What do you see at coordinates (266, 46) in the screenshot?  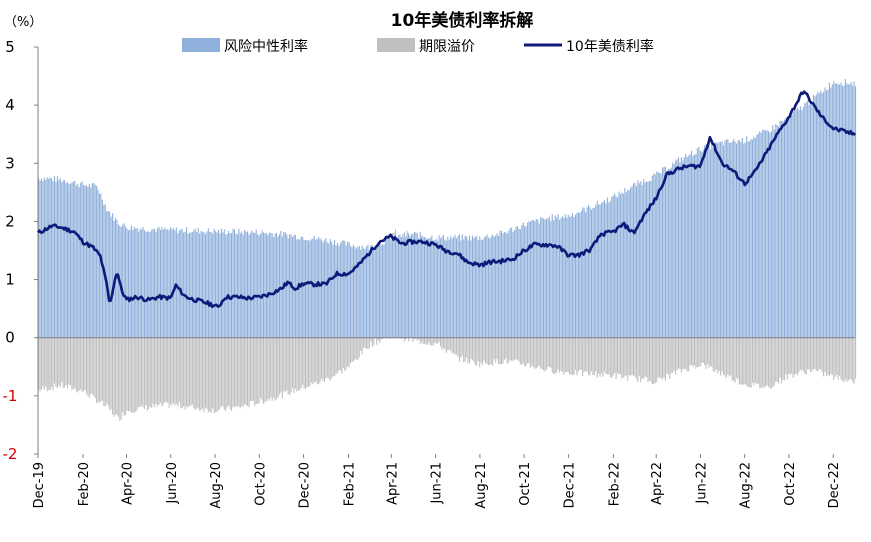 I see `legend-label-risk-neutral-rate: 风险中性利率` at bounding box center [266, 46].